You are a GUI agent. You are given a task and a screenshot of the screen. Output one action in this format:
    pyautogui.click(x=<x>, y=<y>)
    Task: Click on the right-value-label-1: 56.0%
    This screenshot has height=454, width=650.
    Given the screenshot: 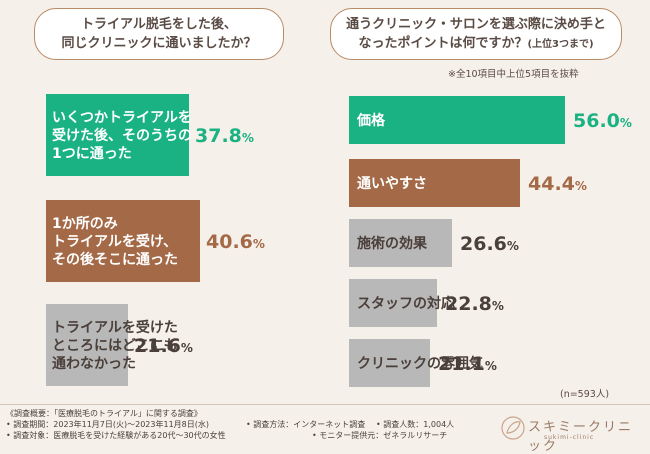 What is the action you would take?
    pyautogui.click(x=602, y=121)
    